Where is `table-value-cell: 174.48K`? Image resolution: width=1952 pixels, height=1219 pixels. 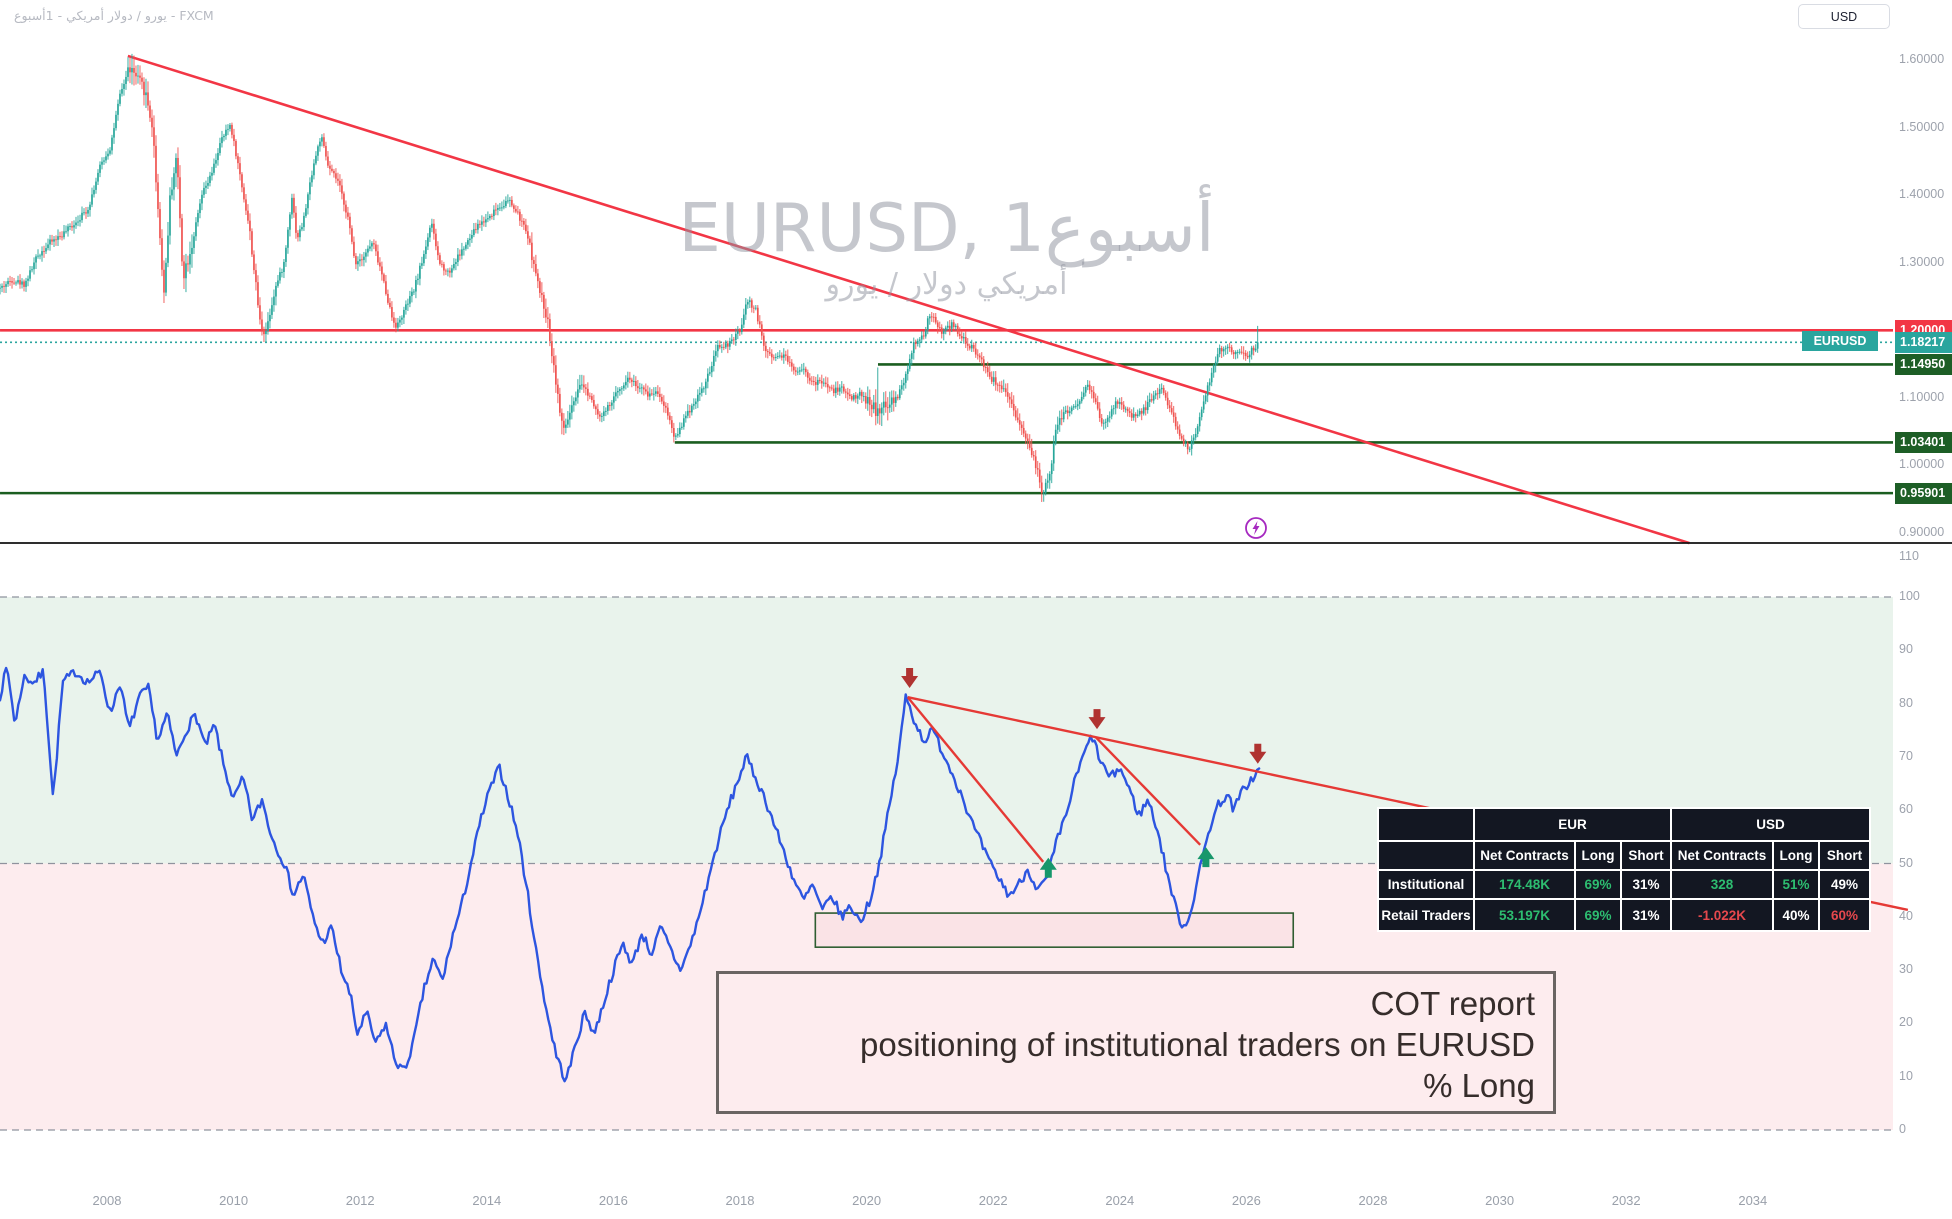
table-value-cell: 174.48K is located at coordinates (1524, 884).